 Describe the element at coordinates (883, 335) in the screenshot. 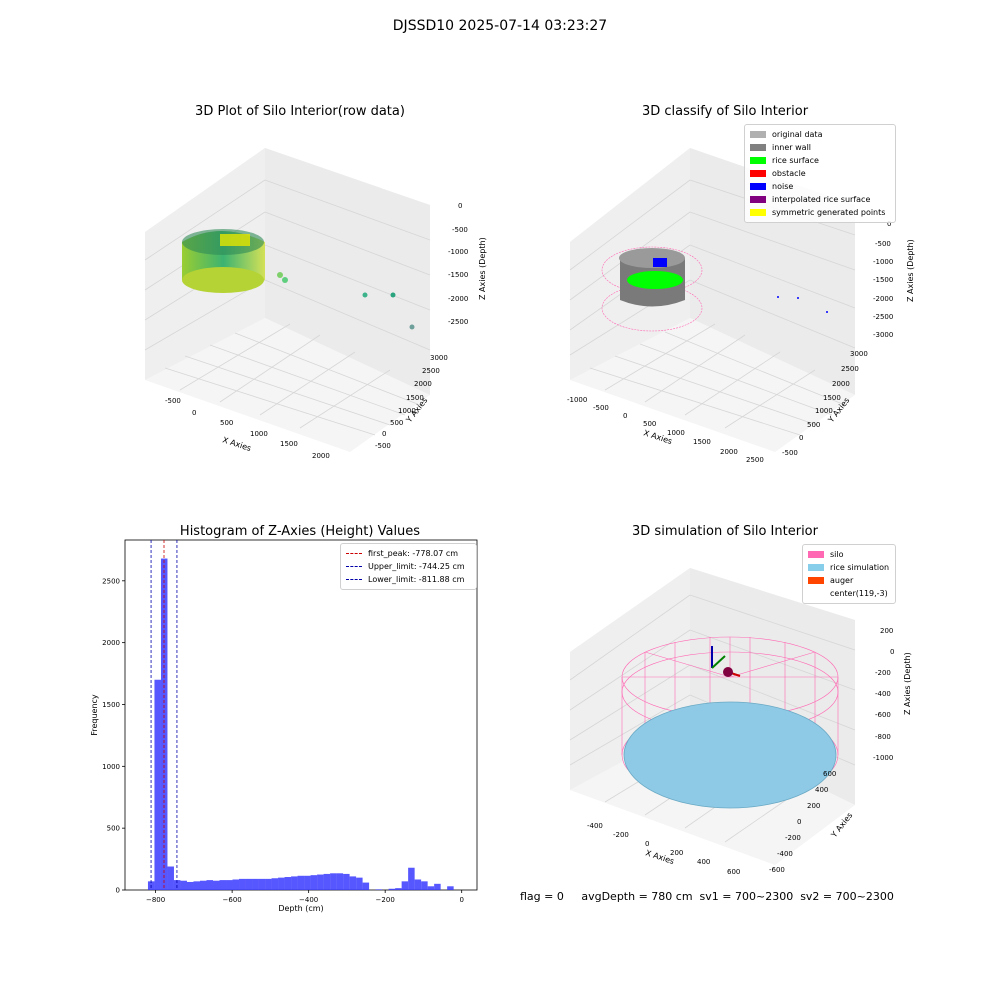

I see `p2-ztick: -3000` at that location.